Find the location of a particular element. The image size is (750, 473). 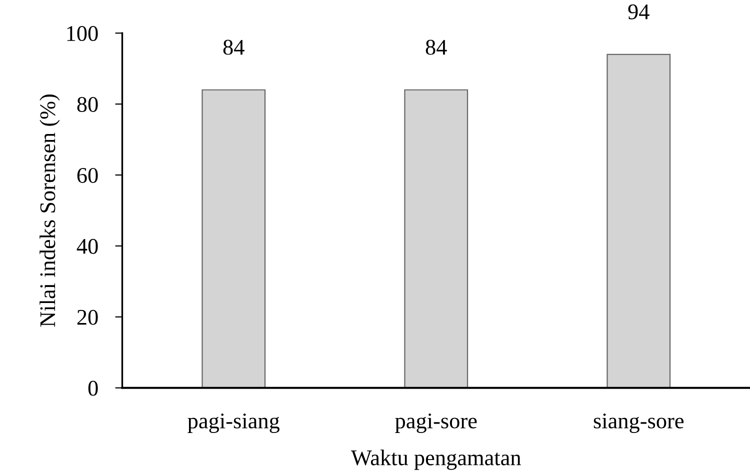

x-tick-label: pagi-sore is located at coordinates (436, 424).